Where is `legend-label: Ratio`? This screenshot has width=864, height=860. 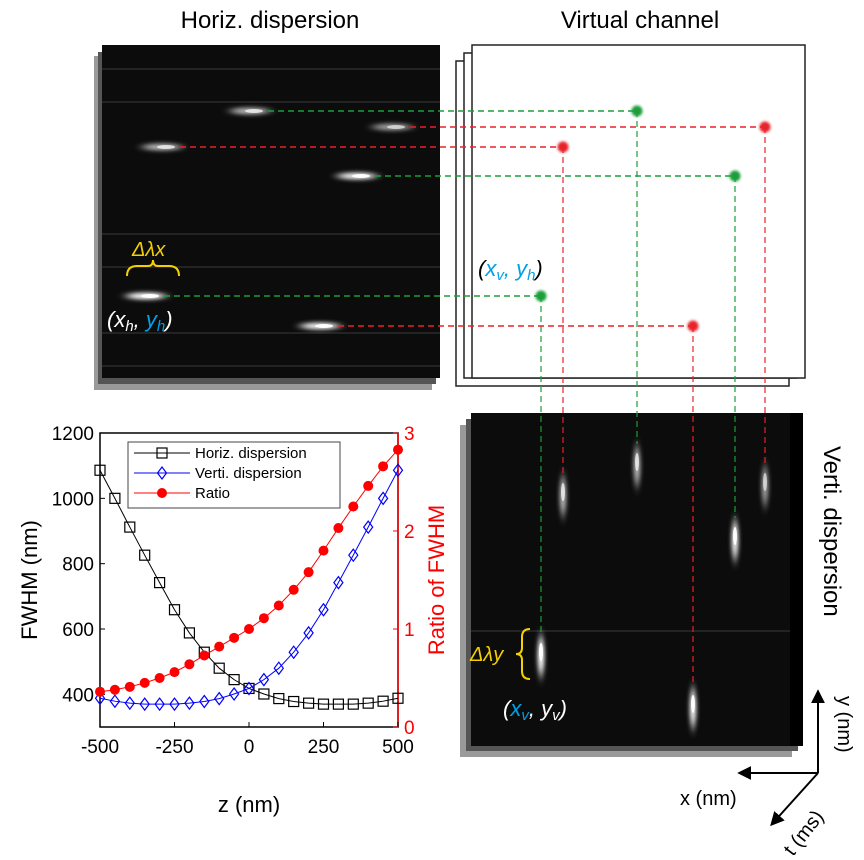 legend-label: Ratio is located at coordinates (212, 493).